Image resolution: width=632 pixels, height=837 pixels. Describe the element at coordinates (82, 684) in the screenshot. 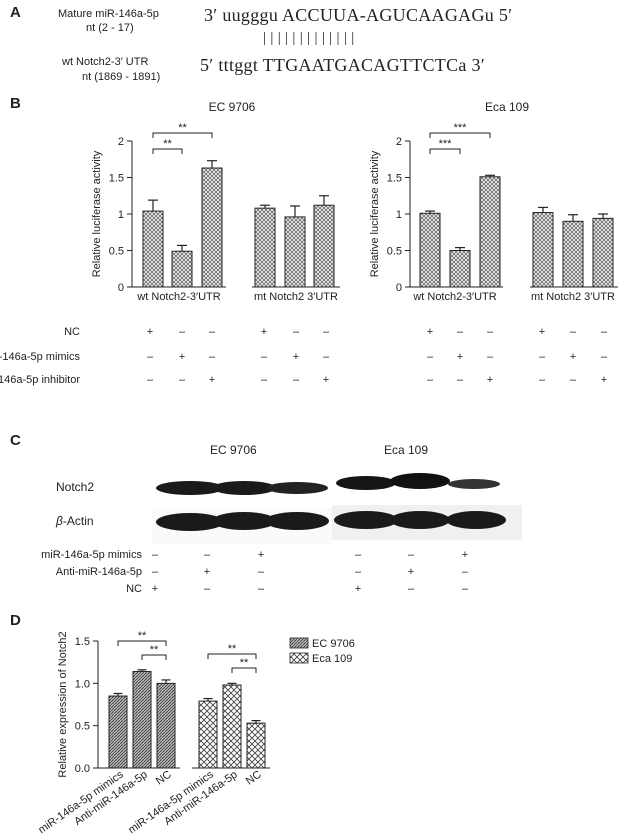

I see `y-tick-label: 1.0` at that location.